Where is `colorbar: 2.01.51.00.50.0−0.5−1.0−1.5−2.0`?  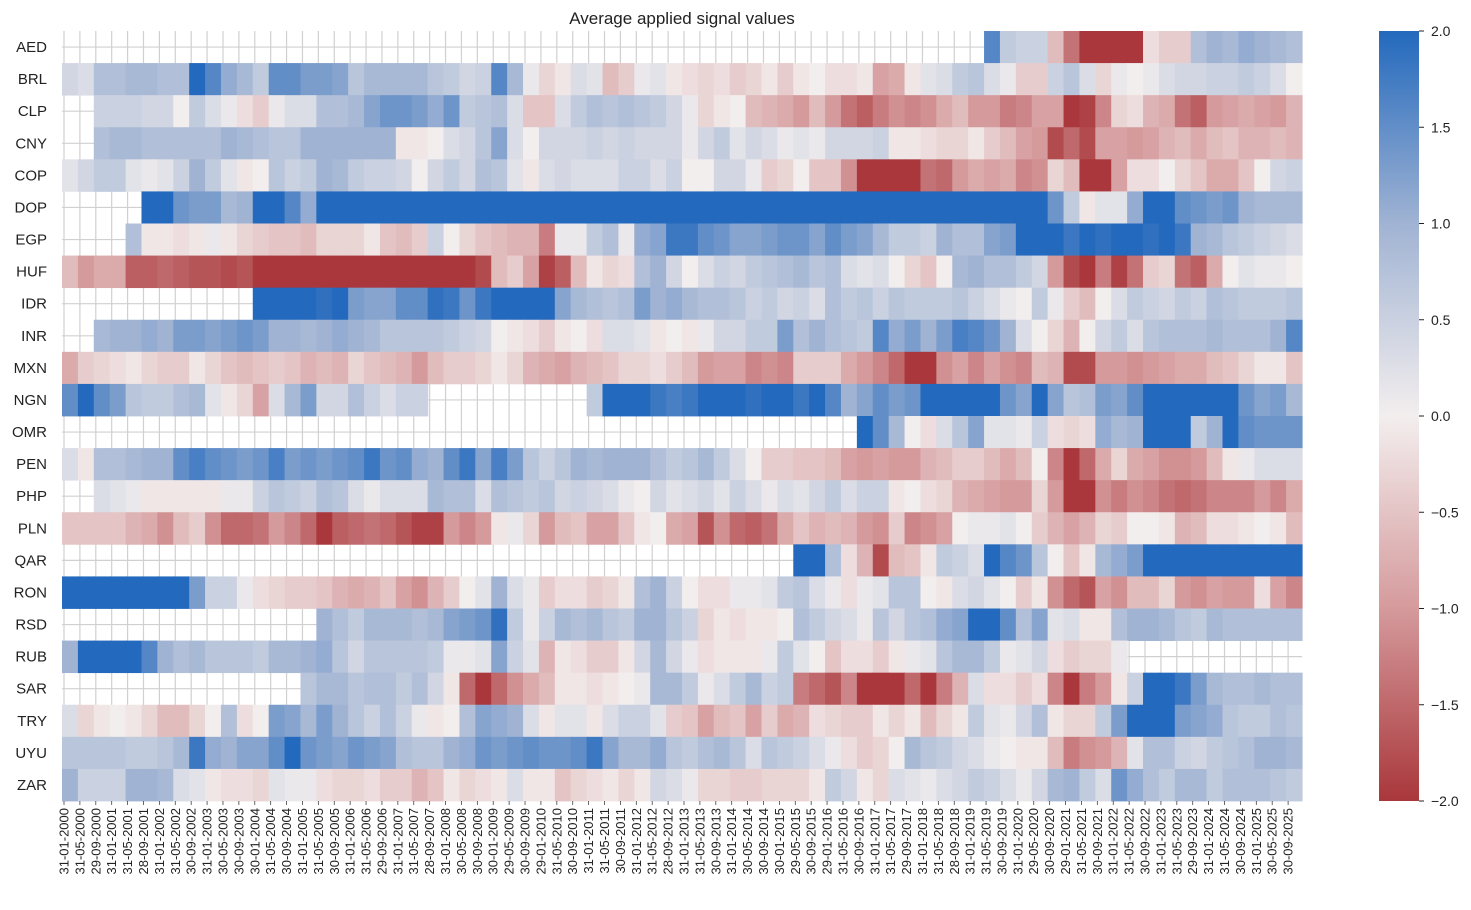 colorbar: 2.01.51.00.50.0−0.5−1.0−1.5−2.0 is located at coordinates (1419, 416).